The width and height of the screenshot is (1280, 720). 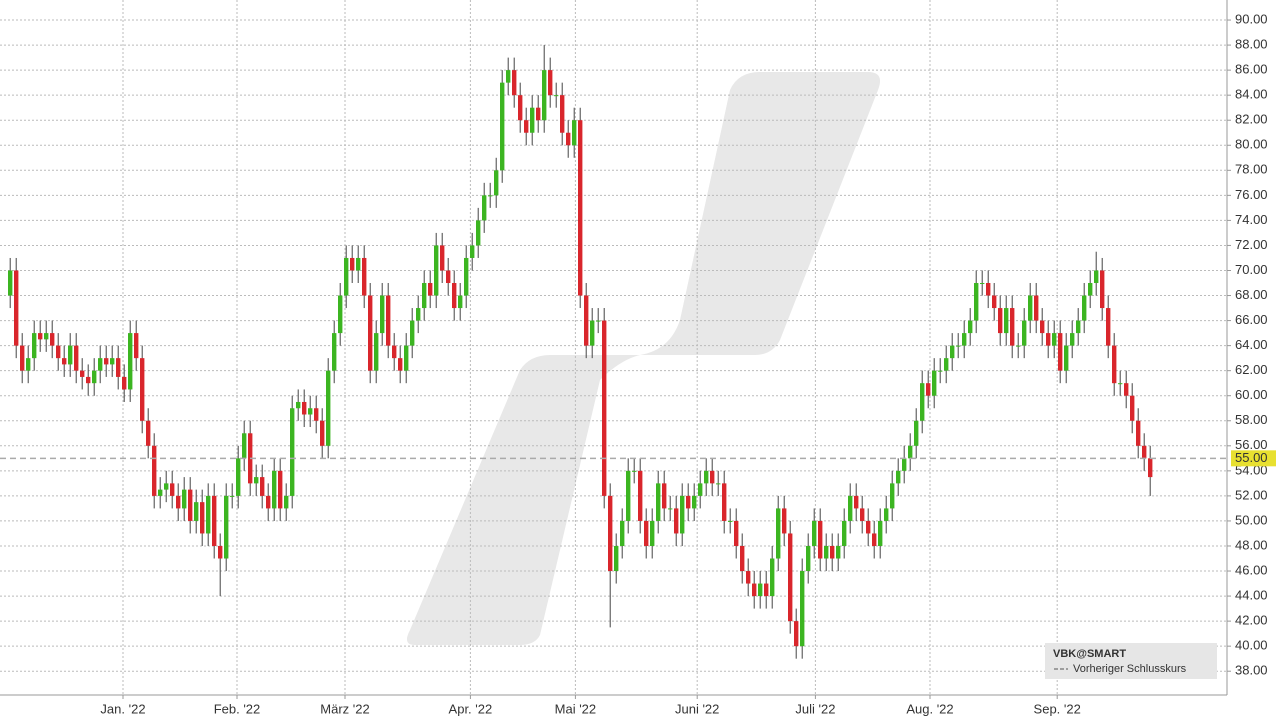 What do you see at coordinates (1251, 494) in the screenshot?
I see `y-tick-label: 52.00` at bounding box center [1251, 494].